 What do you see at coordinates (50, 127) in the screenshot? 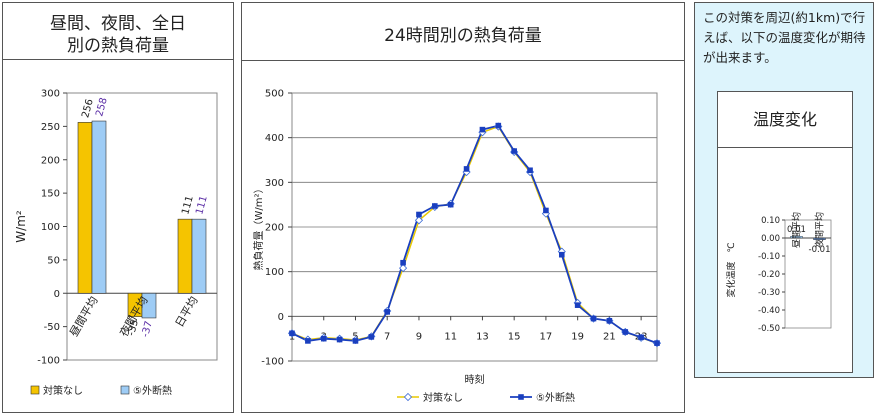
I see `y-tick-label: 250` at bounding box center [50, 127].